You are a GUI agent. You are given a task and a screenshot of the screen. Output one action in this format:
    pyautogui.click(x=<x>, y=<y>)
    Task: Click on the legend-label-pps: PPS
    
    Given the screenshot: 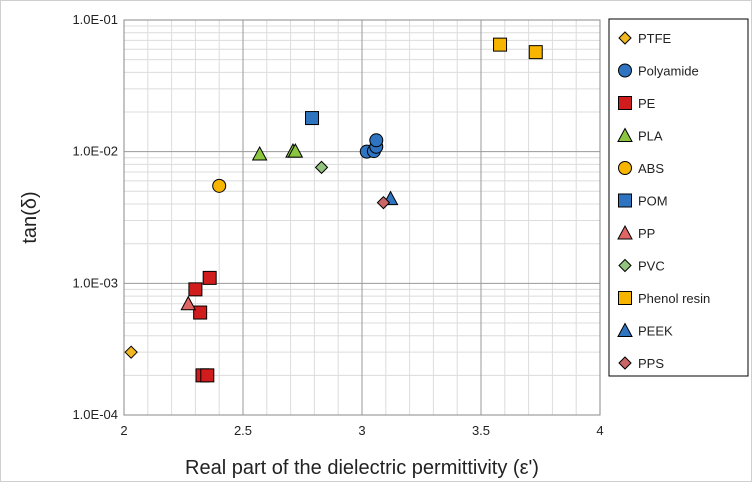 What is the action you would take?
    pyautogui.click(x=651, y=363)
    